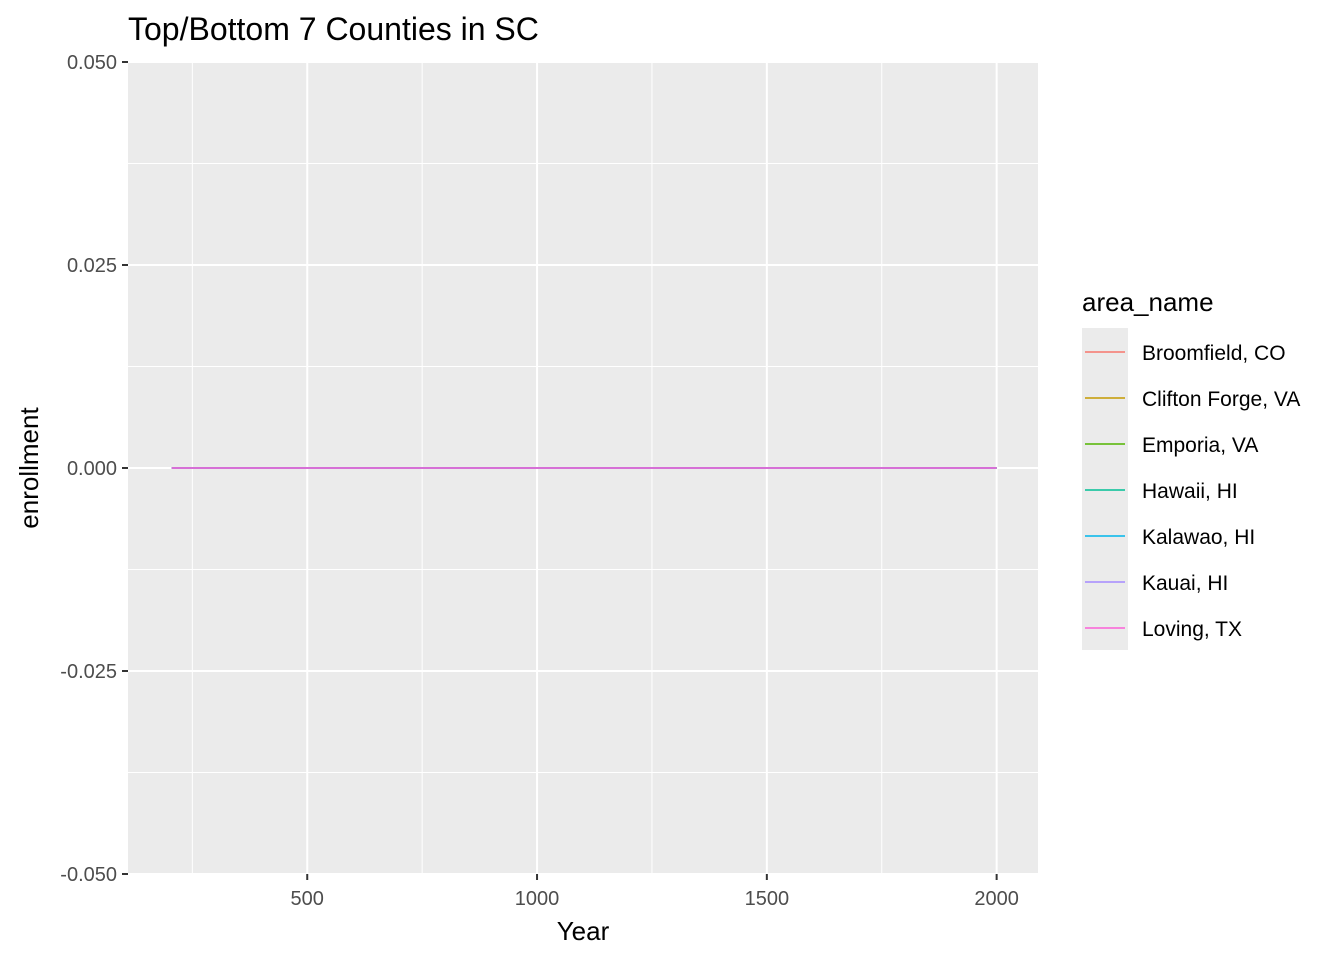 The image size is (1344, 960). I want to click on x-tick-label: 2000, so click(996, 899).